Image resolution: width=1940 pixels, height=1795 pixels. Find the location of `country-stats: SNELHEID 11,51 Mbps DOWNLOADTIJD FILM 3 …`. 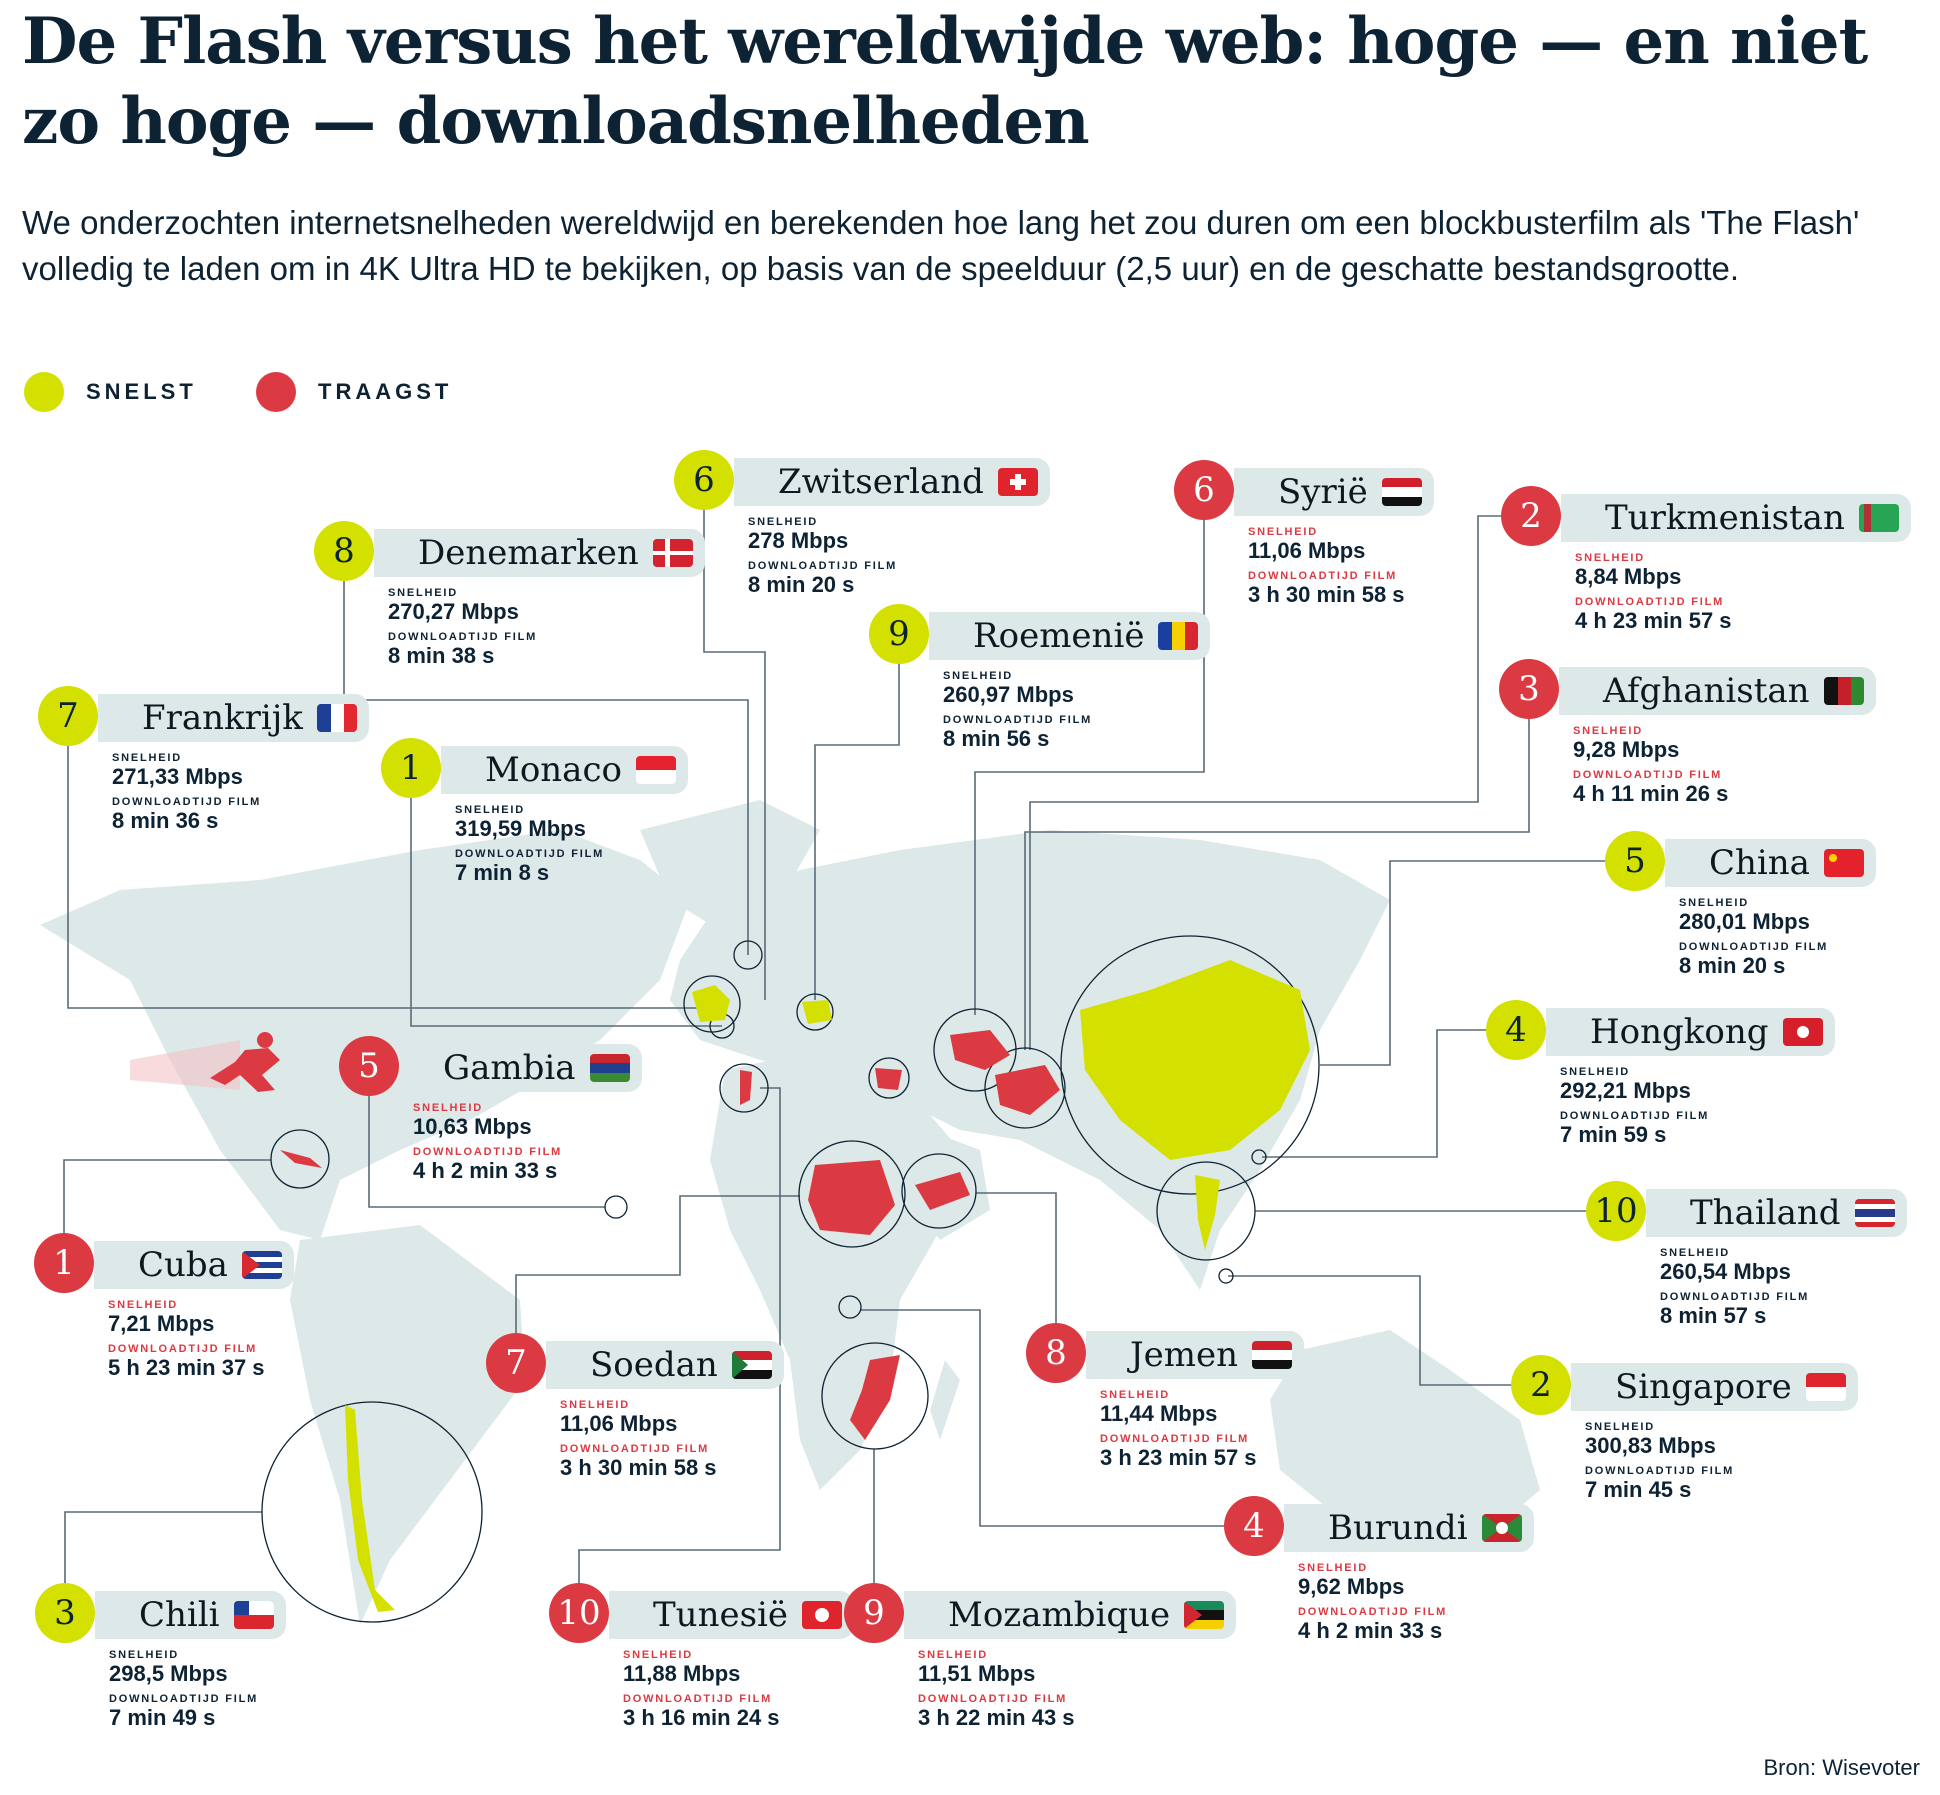

country-stats: SNELHEID 11,51 Mbps DOWNLOADTIJD FILM 3 … is located at coordinates (996, 1693).